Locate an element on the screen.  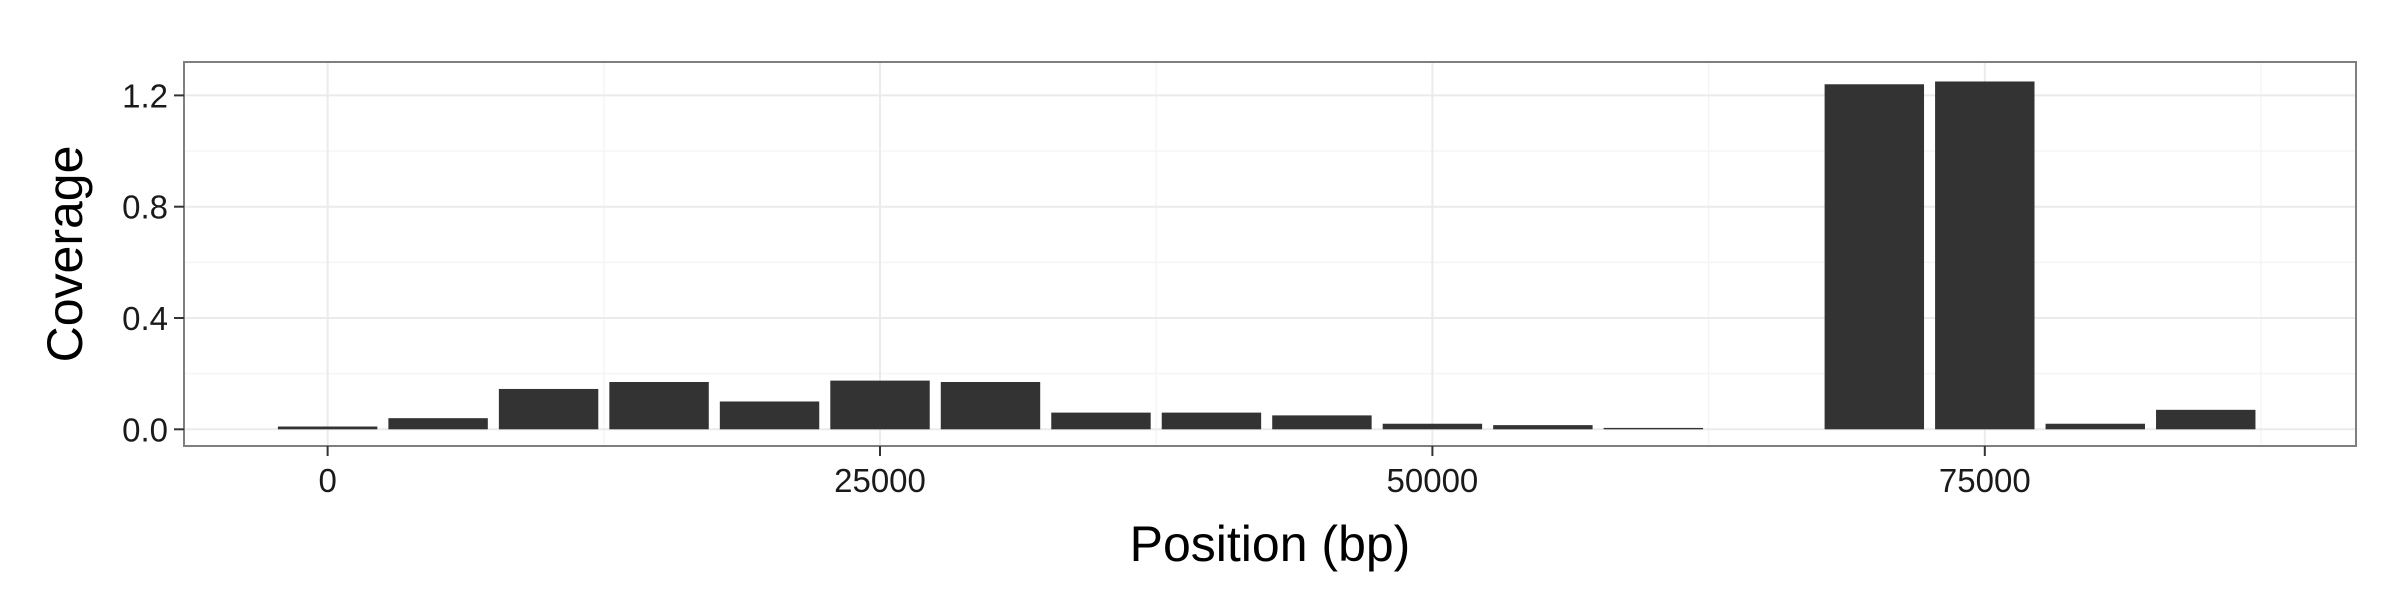
y-axis-title: Coverage is located at coordinates (65, 254).